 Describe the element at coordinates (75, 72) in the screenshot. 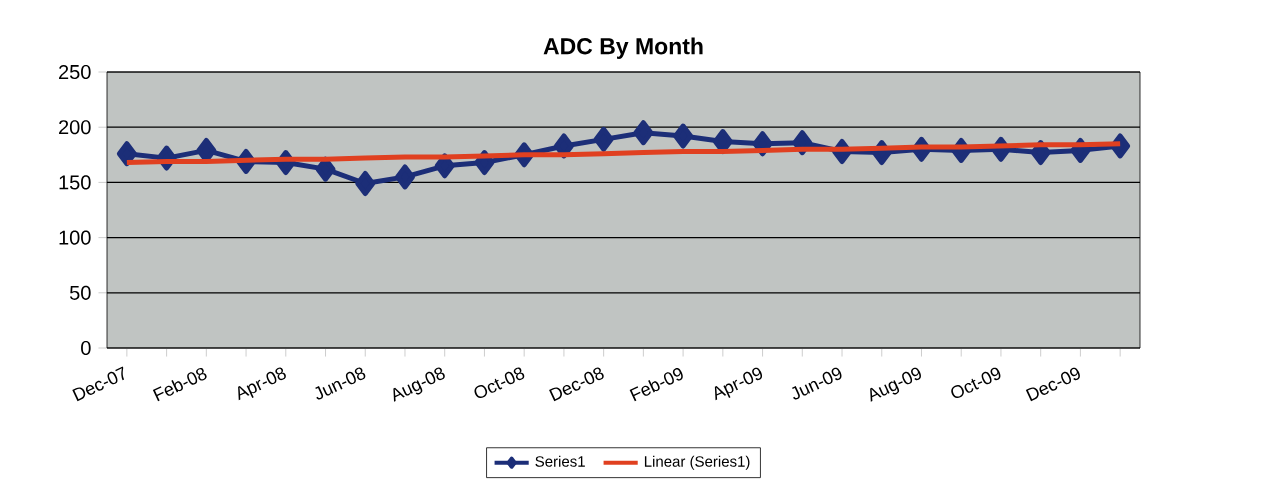

I see `y-tick-label: 250` at that location.